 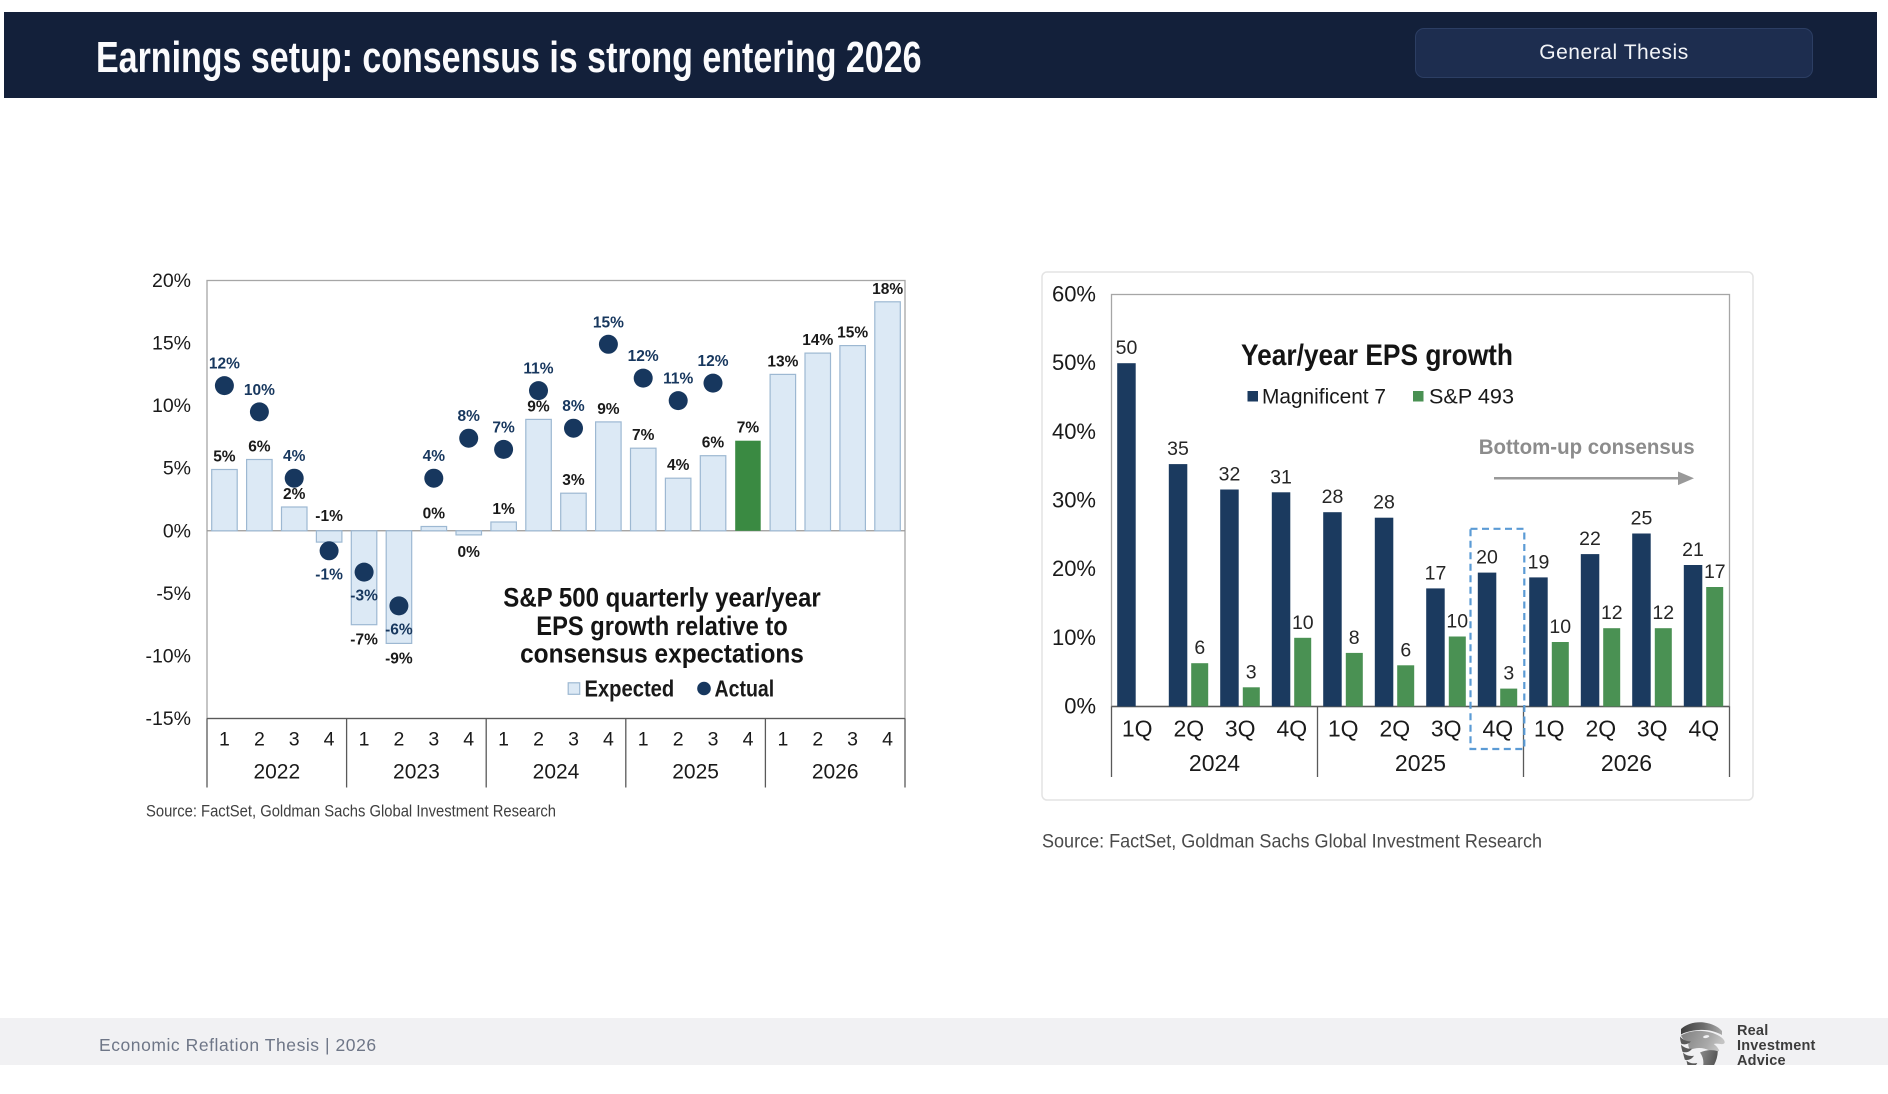 I want to click on svg-text: -5%, so click(x=173, y=594).